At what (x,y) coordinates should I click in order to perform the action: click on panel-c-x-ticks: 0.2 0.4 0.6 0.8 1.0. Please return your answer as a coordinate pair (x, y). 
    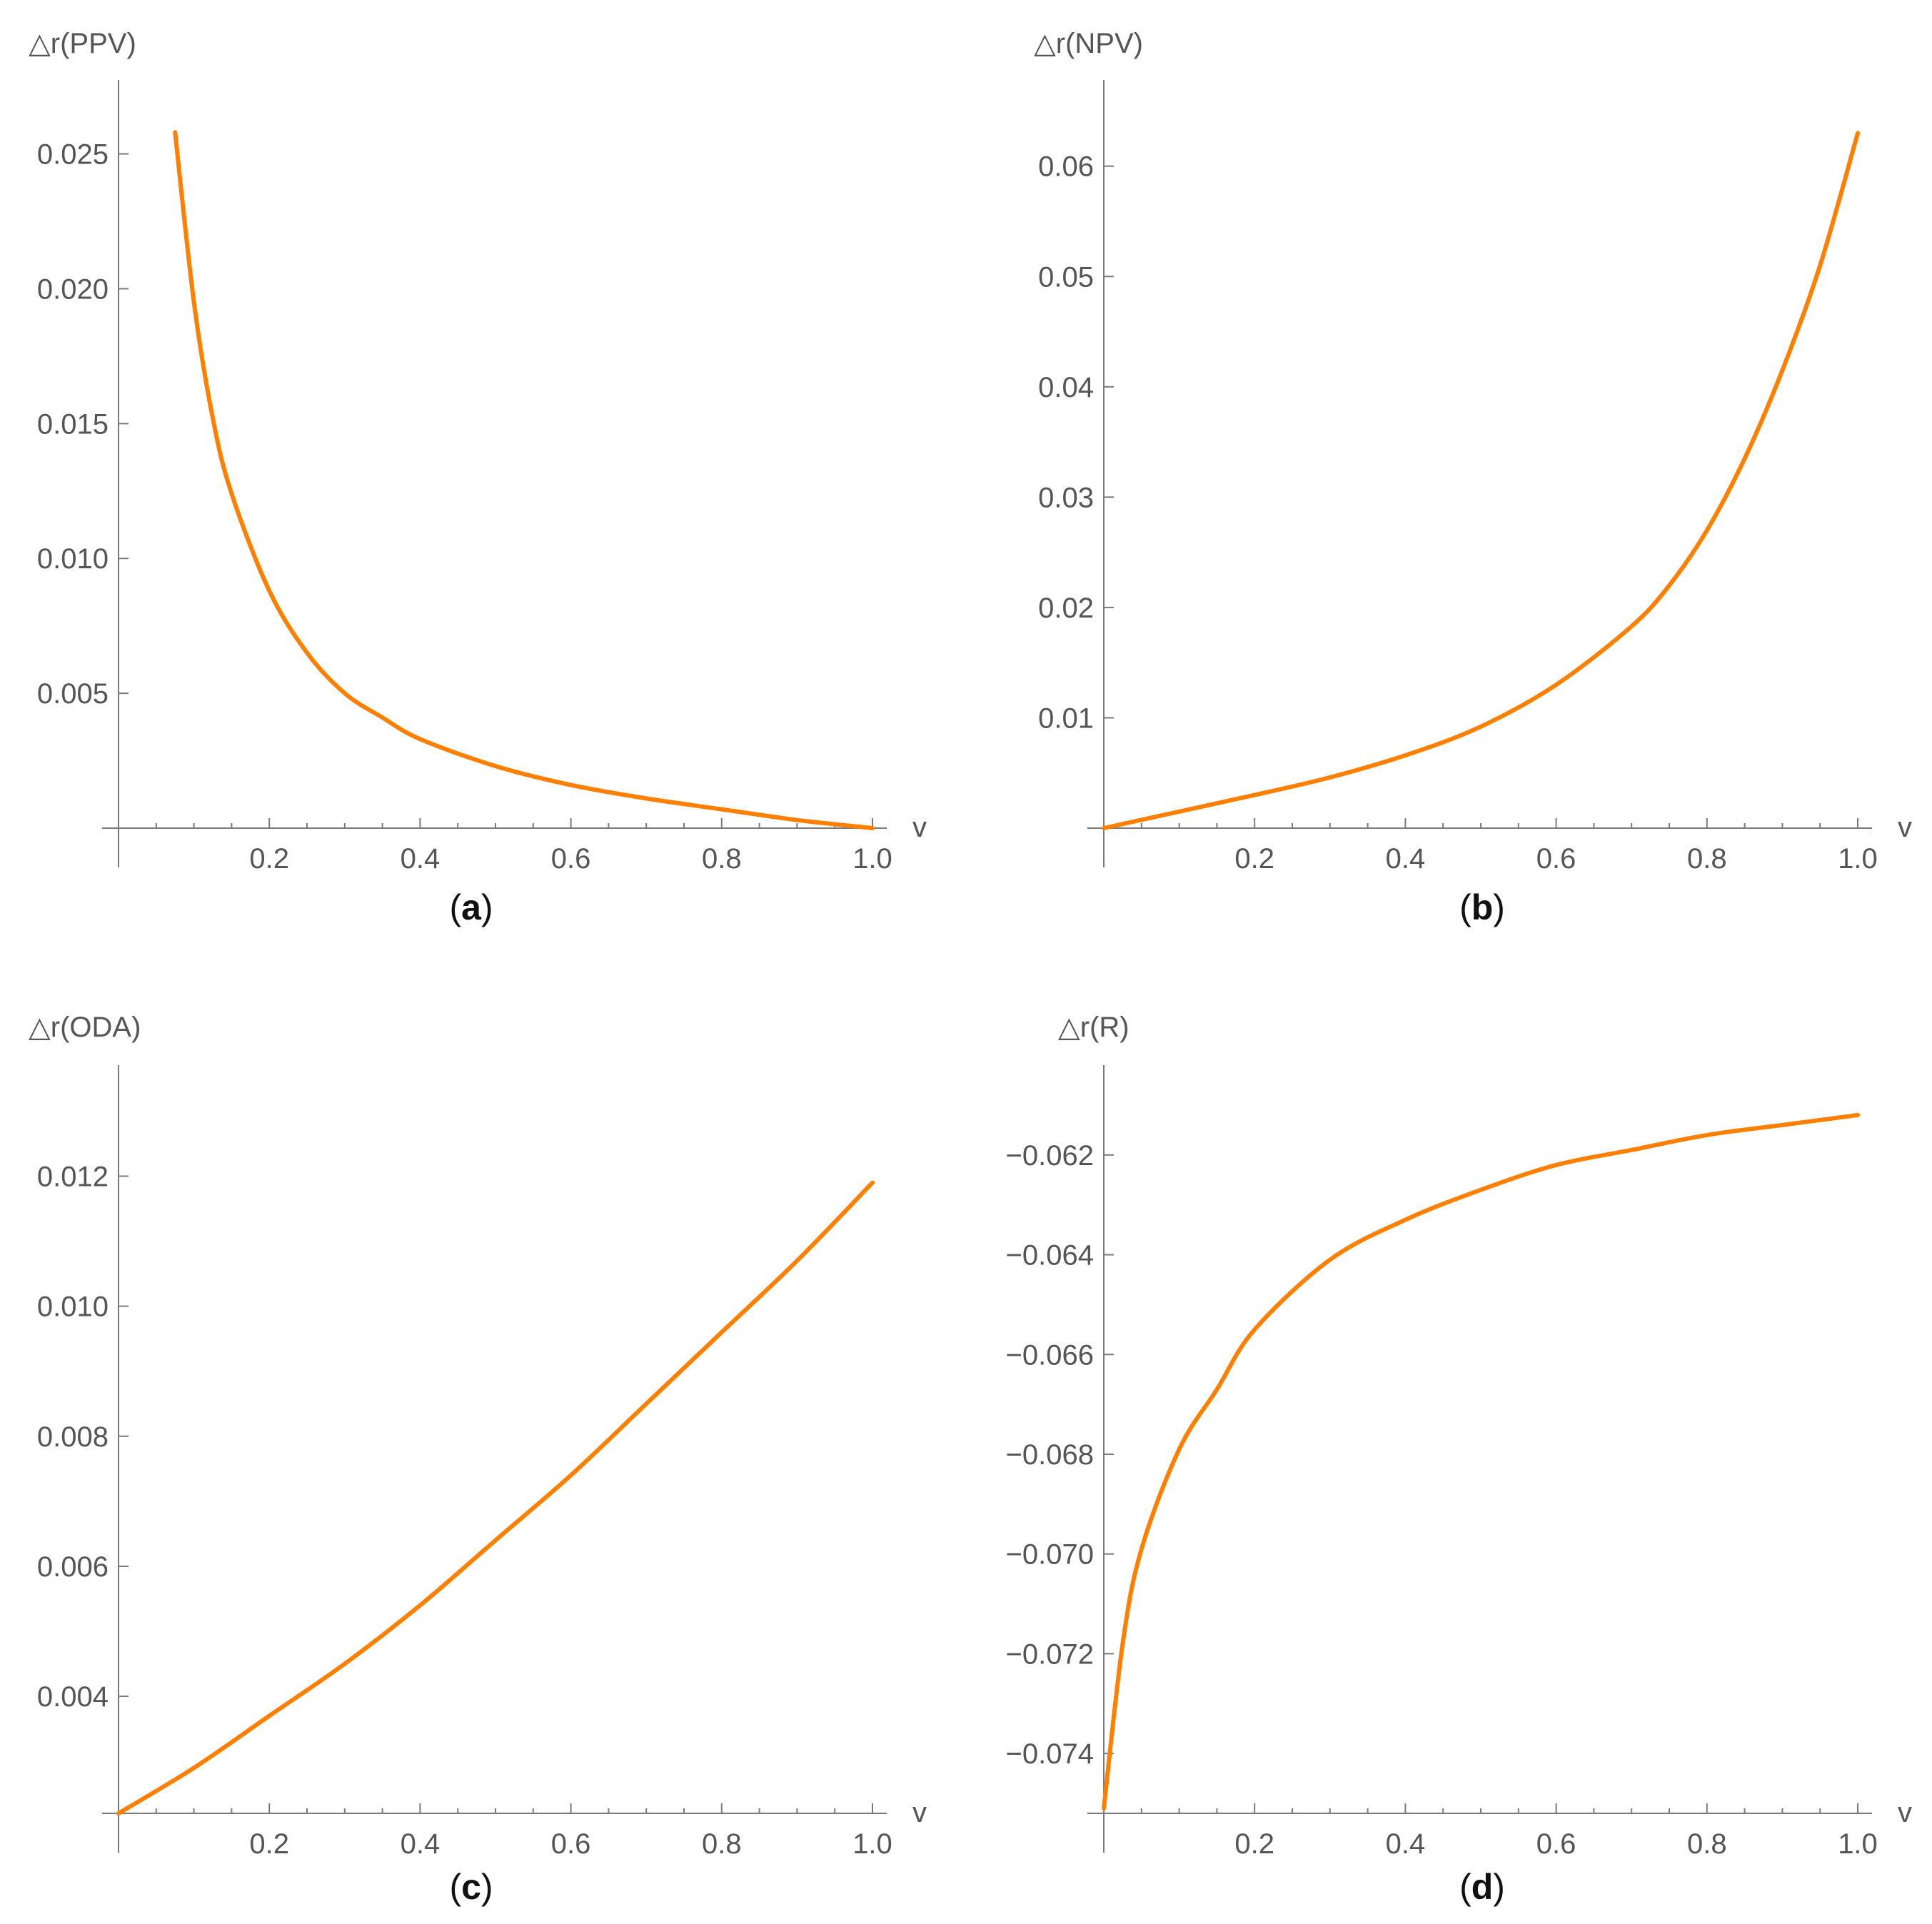
    Looking at the image, I should click on (523, 1832).